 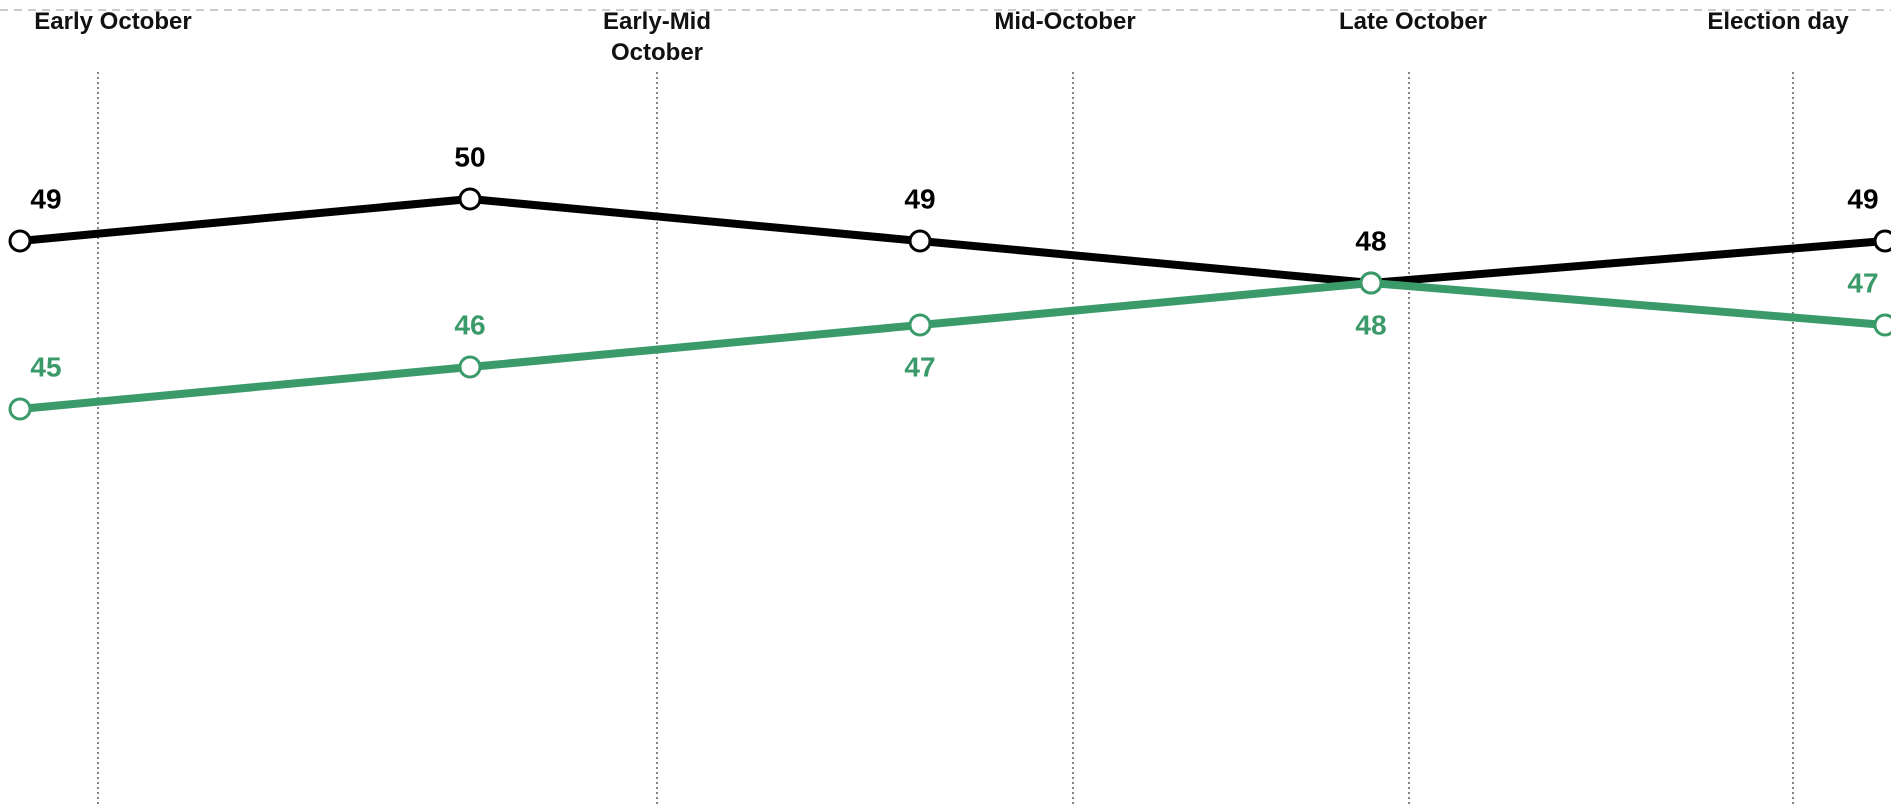 I want to click on data-label: 45, so click(x=45, y=366).